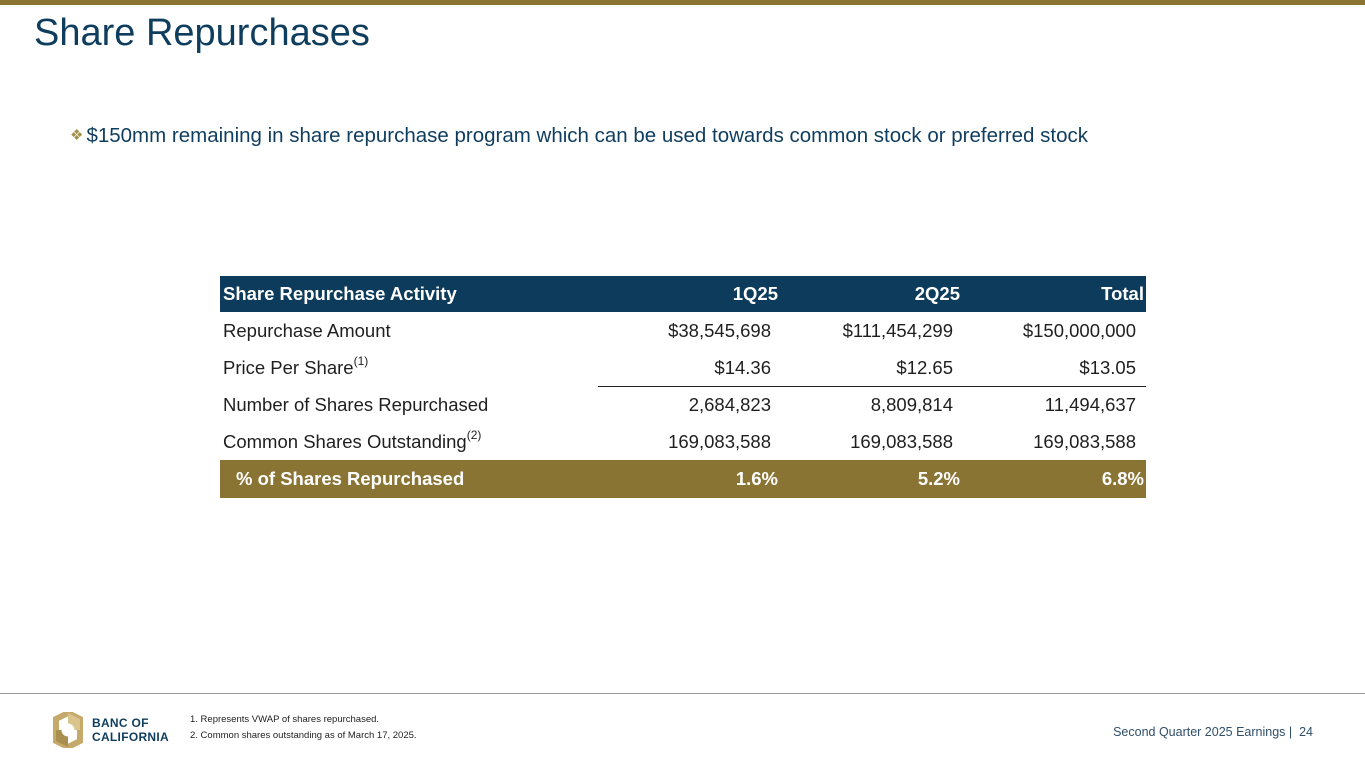 This screenshot has height=768, width=1365. Describe the element at coordinates (683, 479) in the screenshot. I see `table-total-row: % of Shares Repurchased 1.6% 5.2% 6.8%` at that location.